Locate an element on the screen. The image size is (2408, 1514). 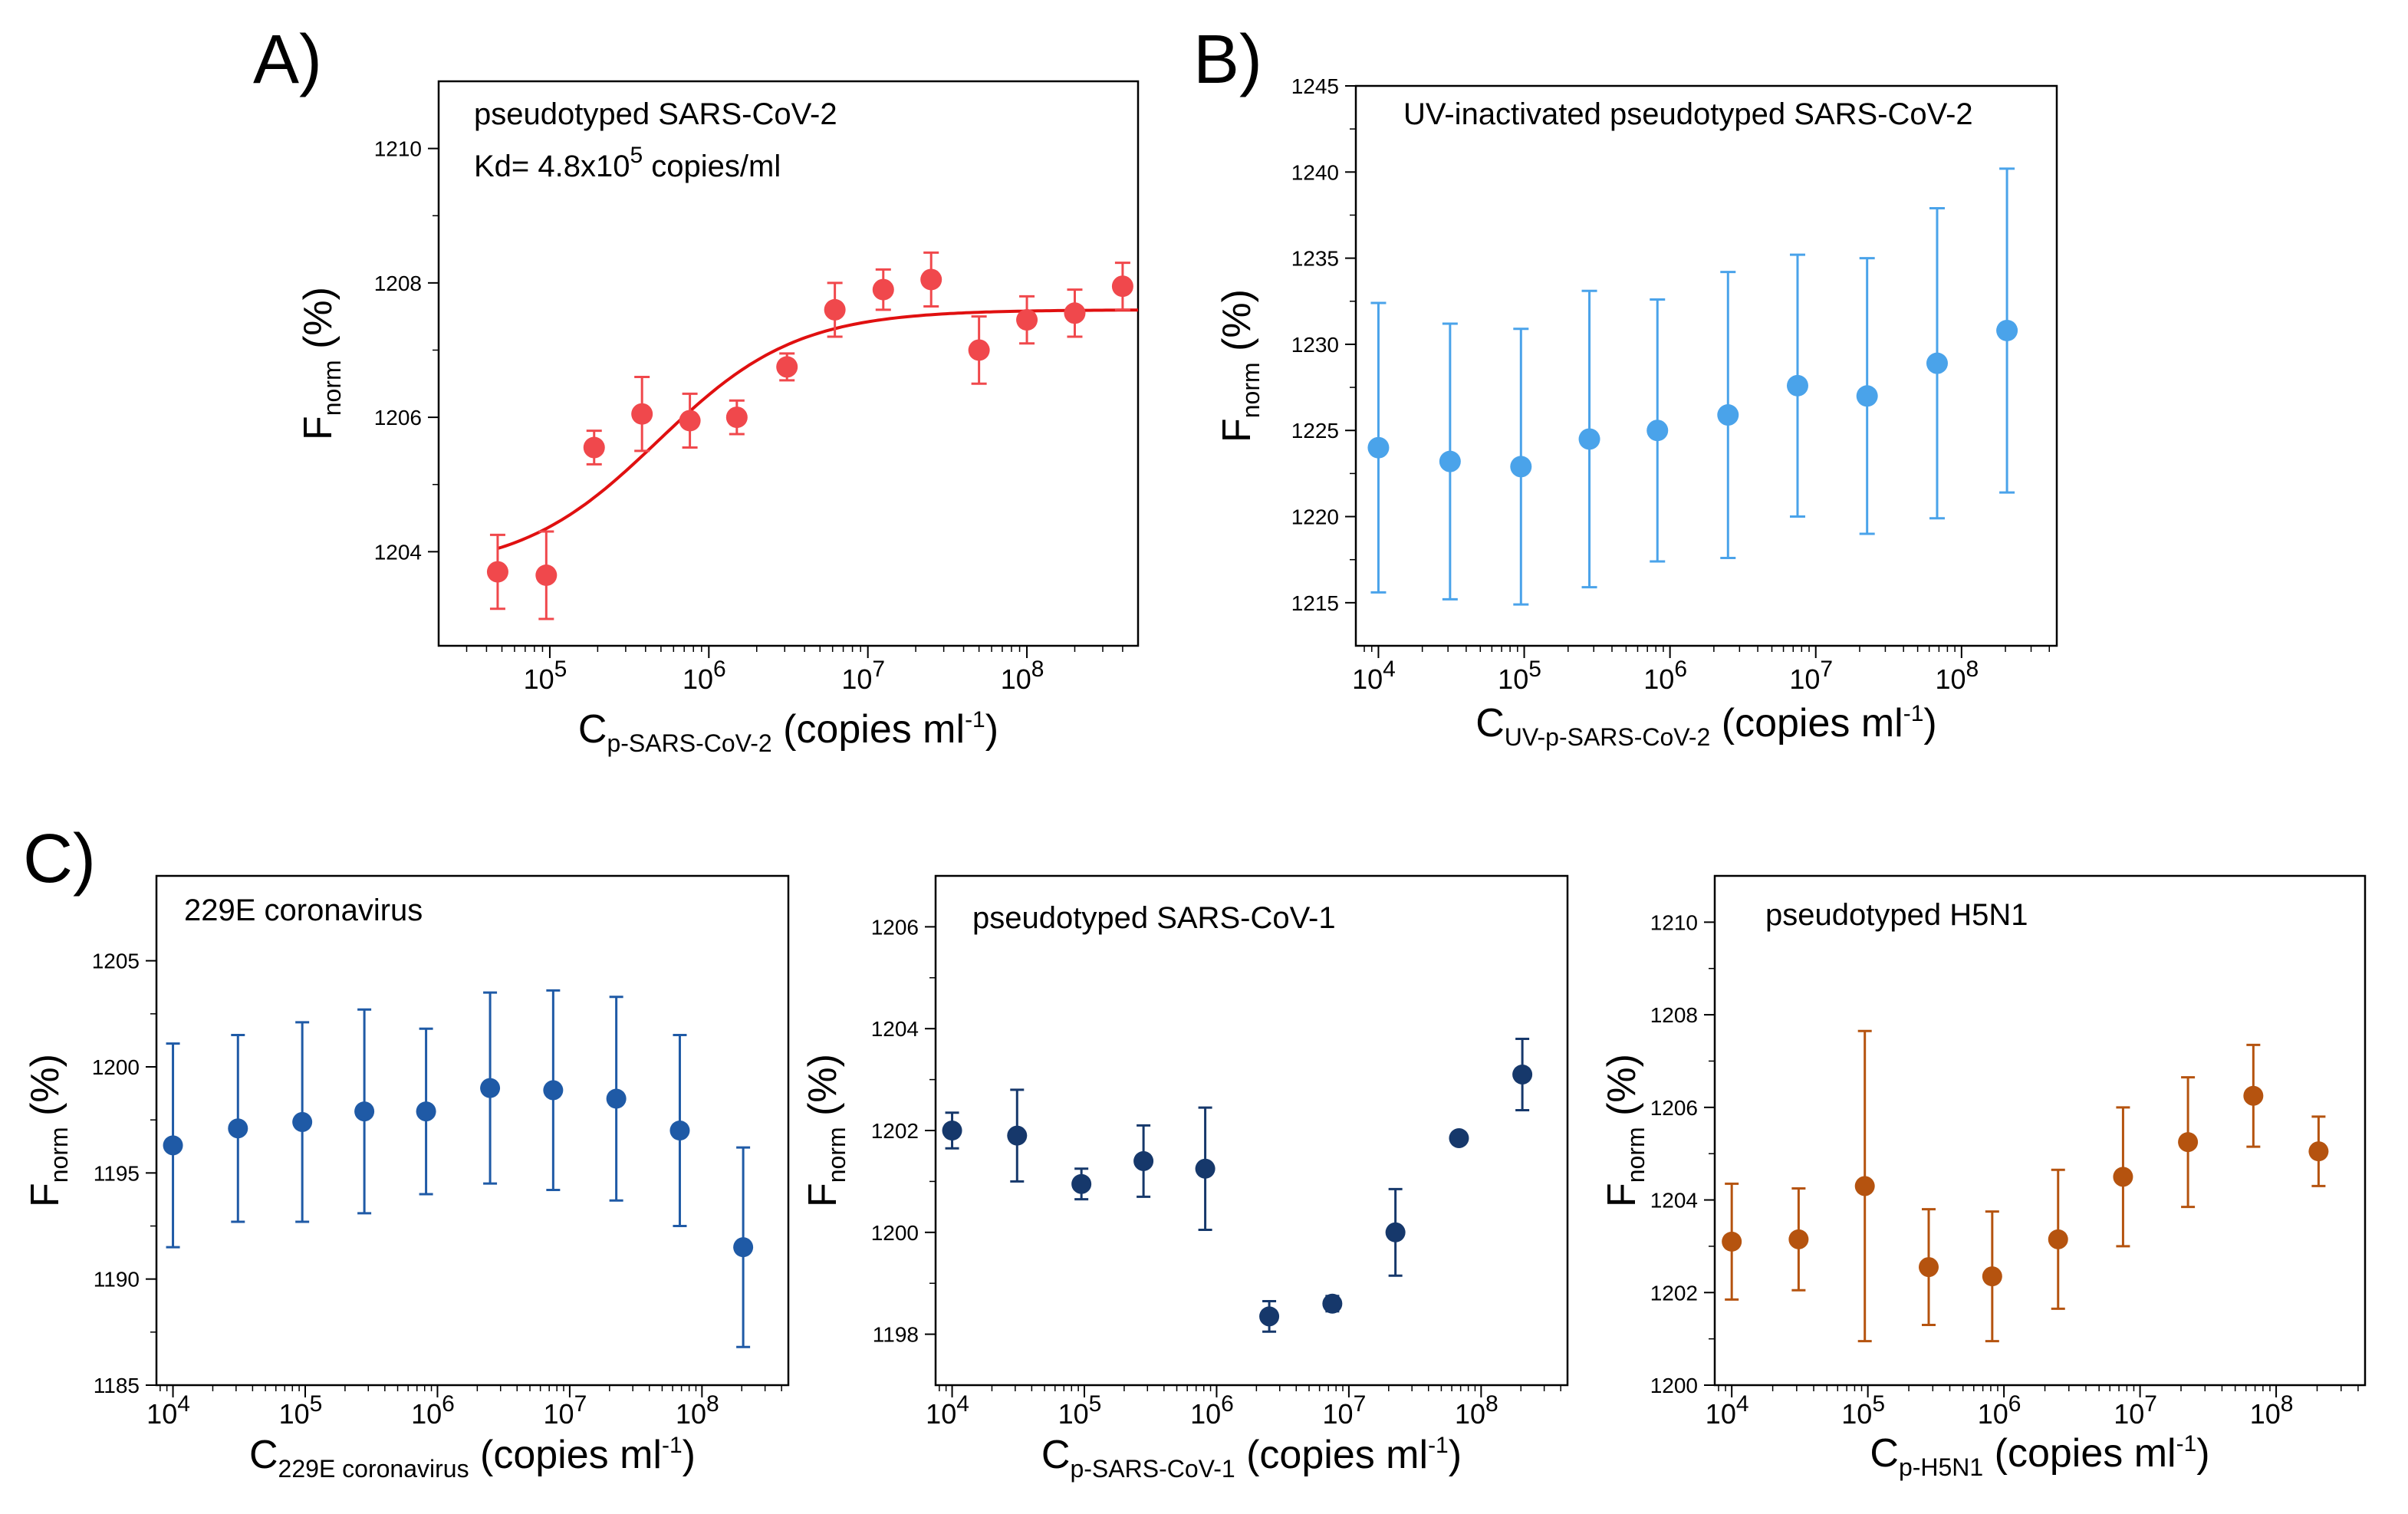
y-tick-label: 1198 is located at coordinates (896, 1335).